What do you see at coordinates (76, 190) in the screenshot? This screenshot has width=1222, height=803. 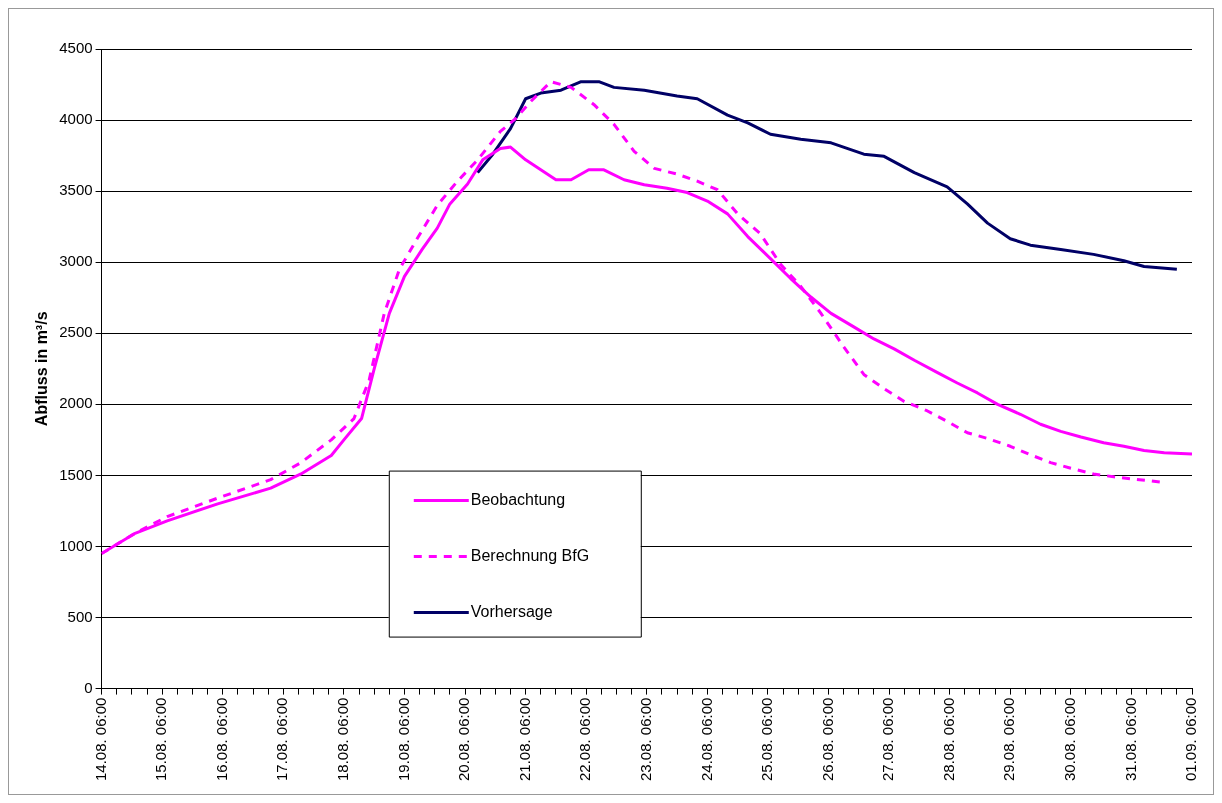 I see `y-tick-label: 3500` at bounding box center [76, 190].